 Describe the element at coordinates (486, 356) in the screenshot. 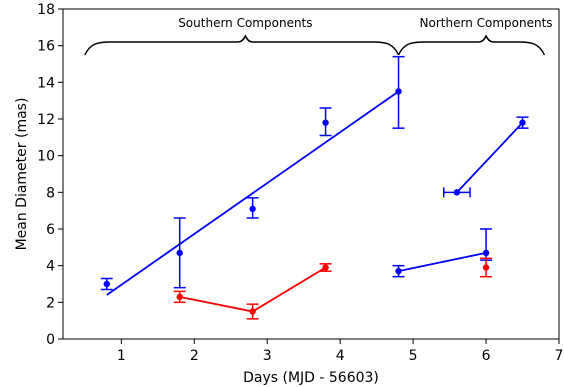

I see `x-tick-label: 6` at that location.